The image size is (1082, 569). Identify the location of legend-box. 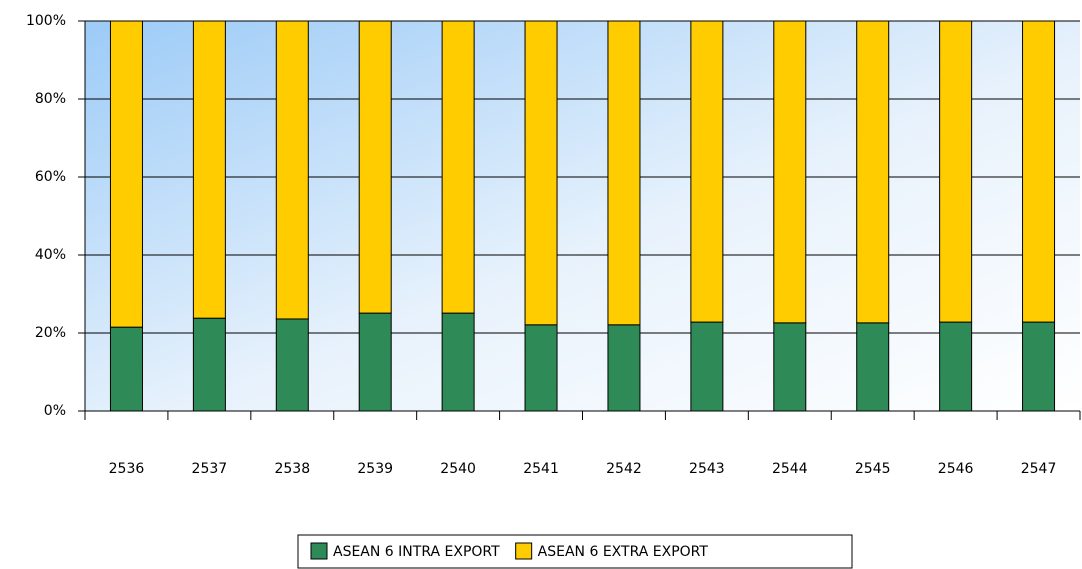
(575, 551).